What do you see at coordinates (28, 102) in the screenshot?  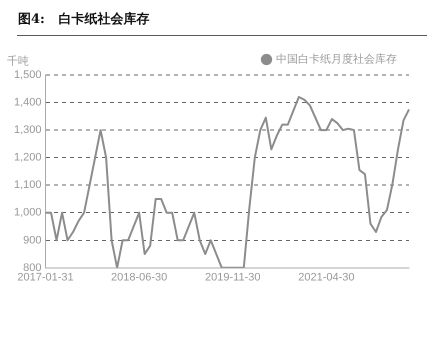 I see `y-tick-label: 1,400` at bounding box center [28, 102].